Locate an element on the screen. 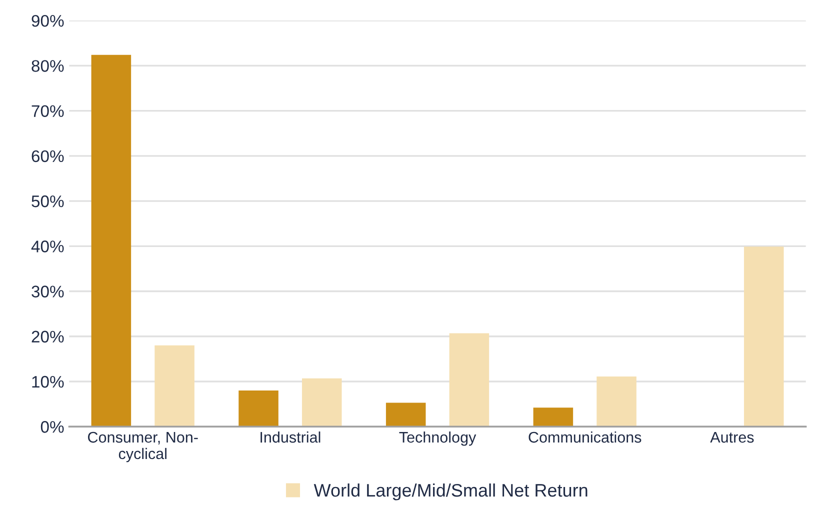 The height and width of the screenshot is (514, 814). y-tick-label: 40% is located at coordinates (47, 246).